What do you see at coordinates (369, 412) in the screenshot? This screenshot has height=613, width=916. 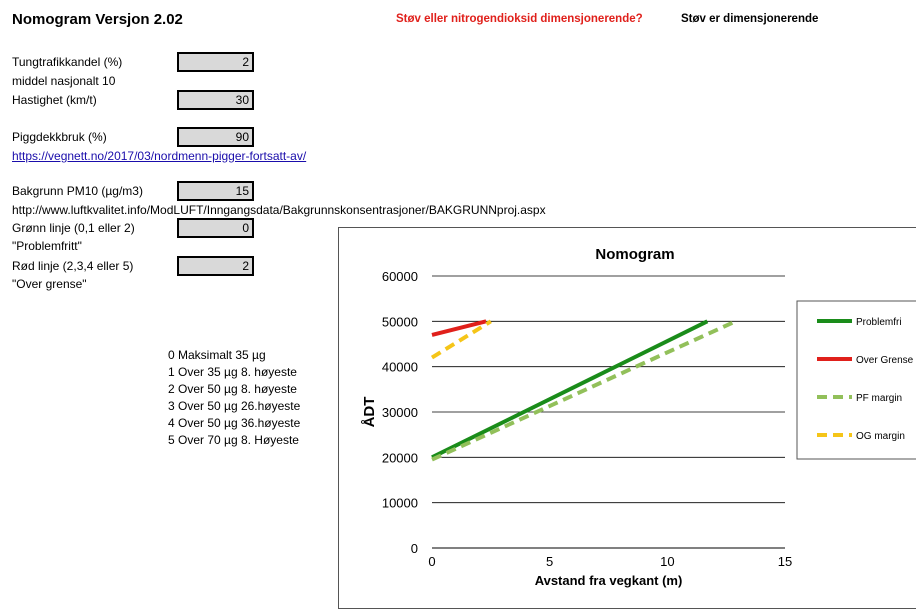 I see `y-axis-label: ÅDT` at bounding box center [369, 412].